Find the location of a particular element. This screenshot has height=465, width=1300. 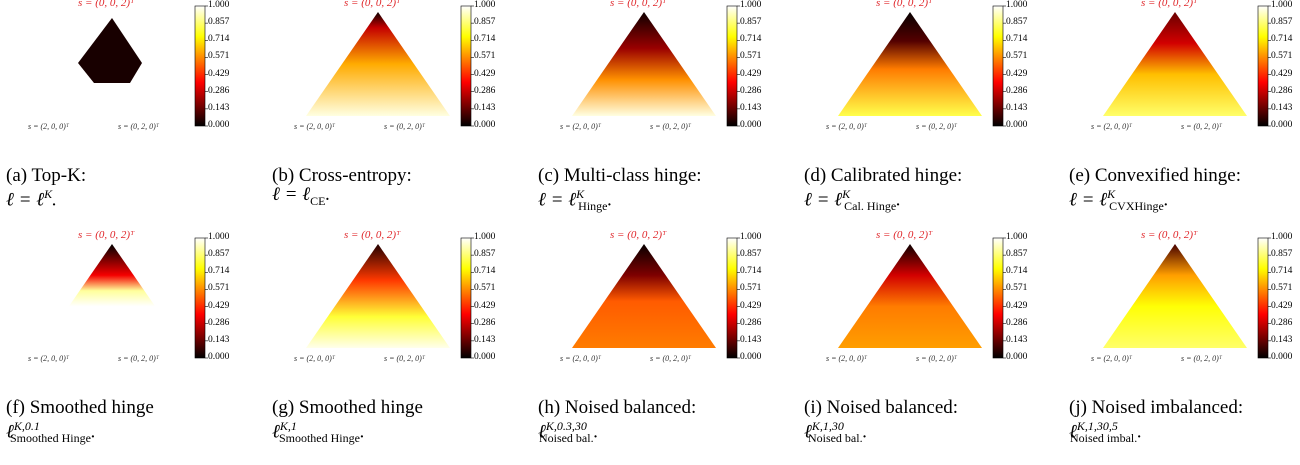

formula-superscript: K,1,30,5 is located at coordinates (1097, 426).